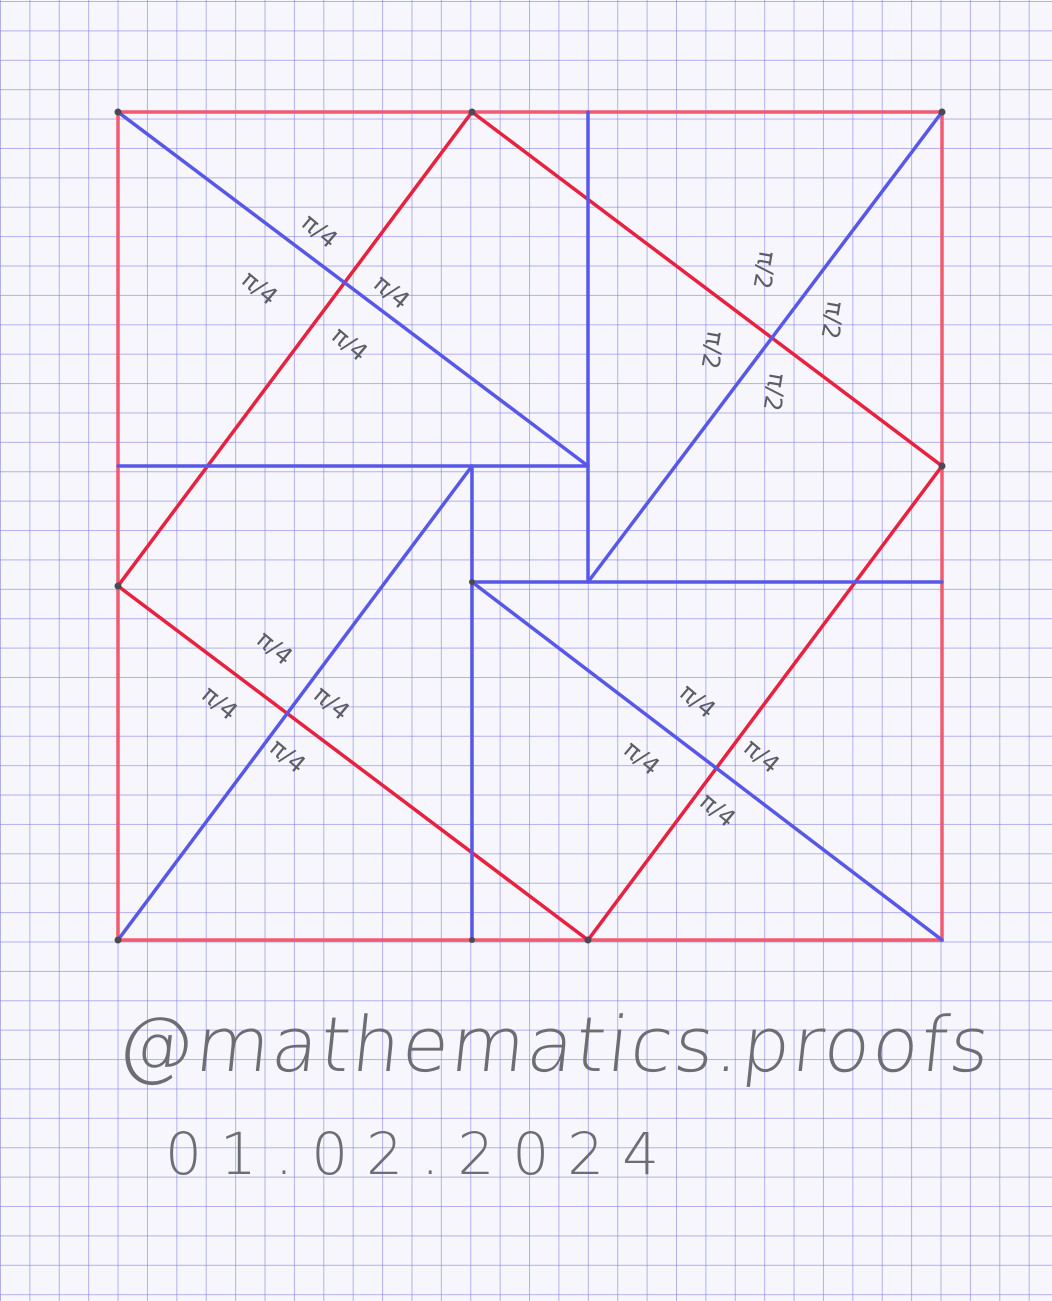 The width and height of the screenshot is (1052, 1301). I want to click on blue-diagonal-tl, so click(353, 289).